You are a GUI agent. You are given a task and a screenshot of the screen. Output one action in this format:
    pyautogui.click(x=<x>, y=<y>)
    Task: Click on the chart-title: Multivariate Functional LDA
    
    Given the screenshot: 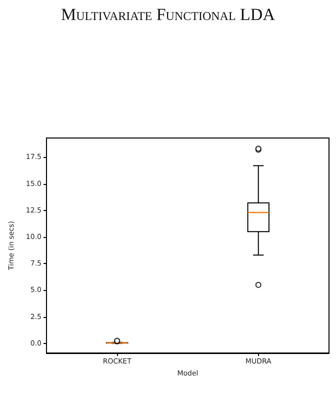 What is the action you would take?
    pyautogui.click(x=168, y=15)
    